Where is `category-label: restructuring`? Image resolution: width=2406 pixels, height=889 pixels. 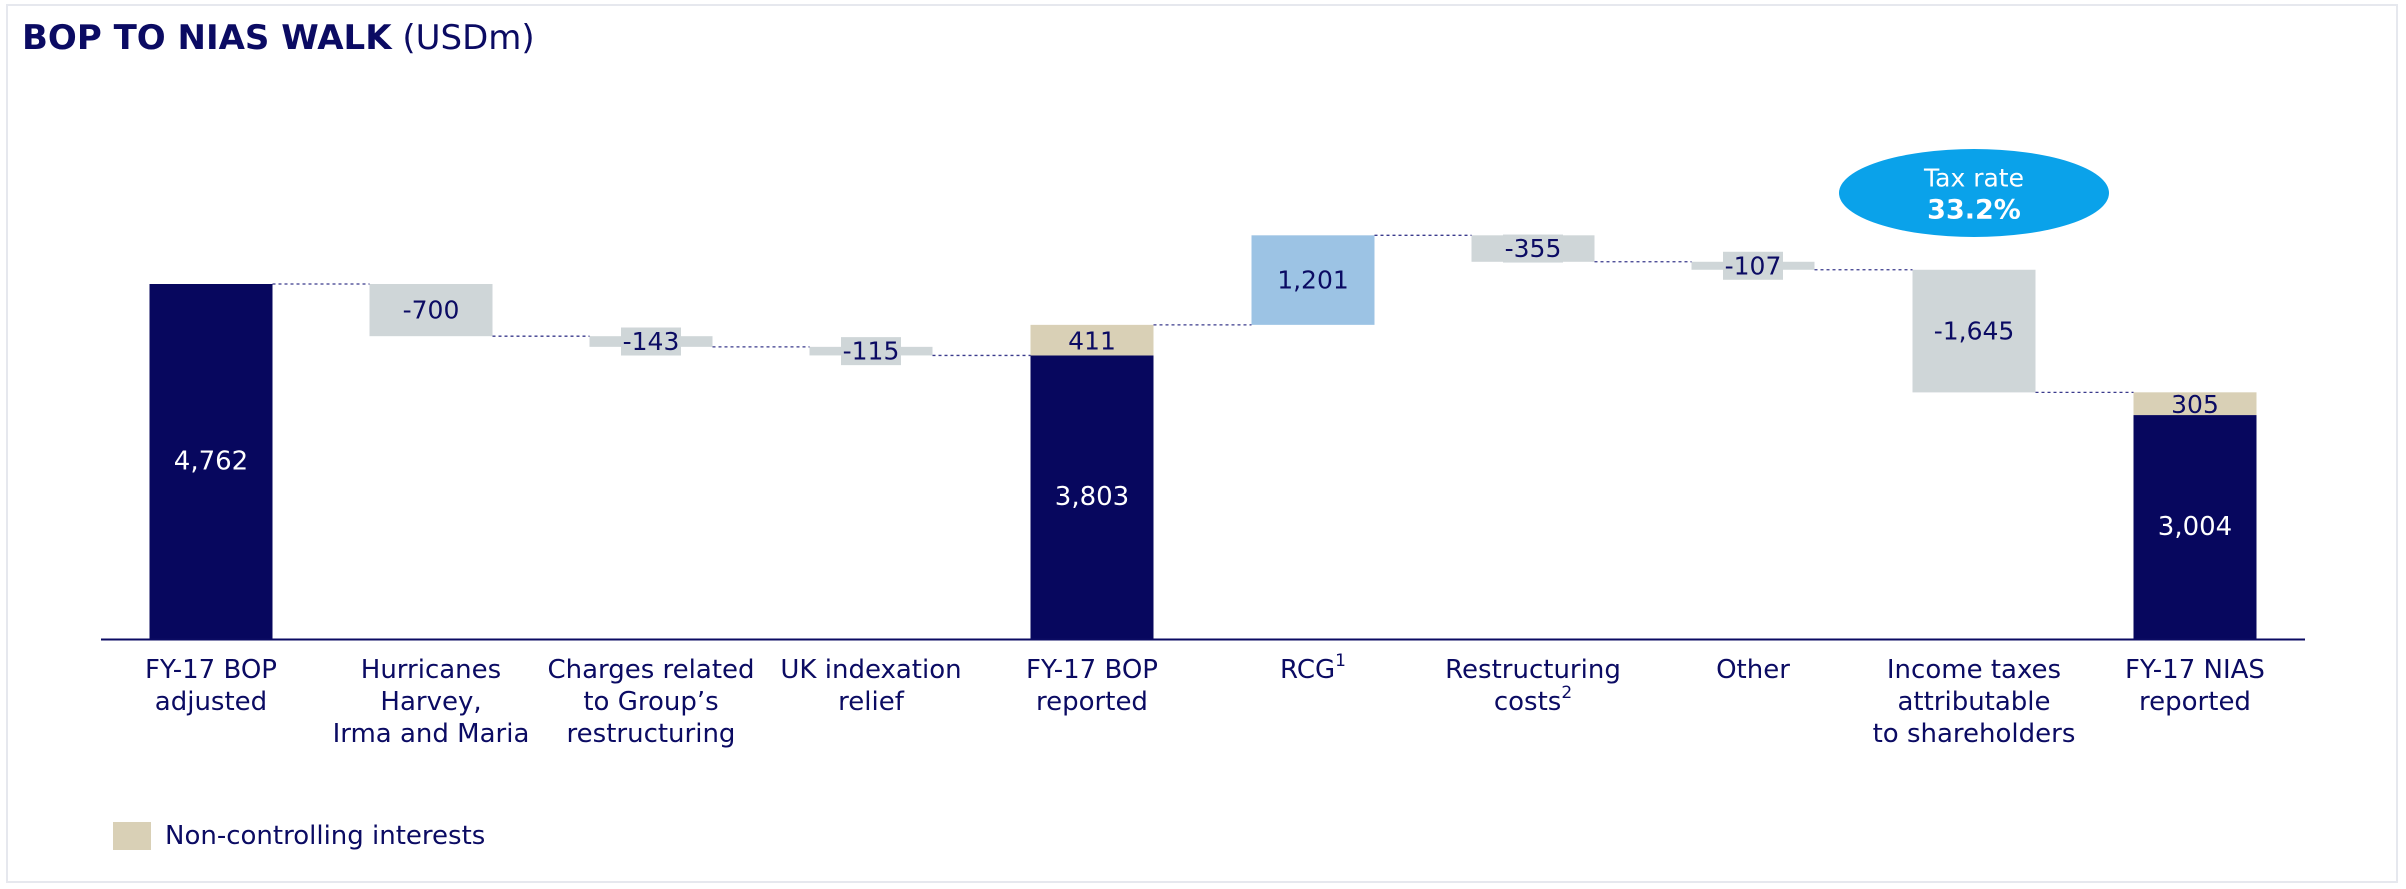
category-label: restructuring is located at coordinates (651, 734).